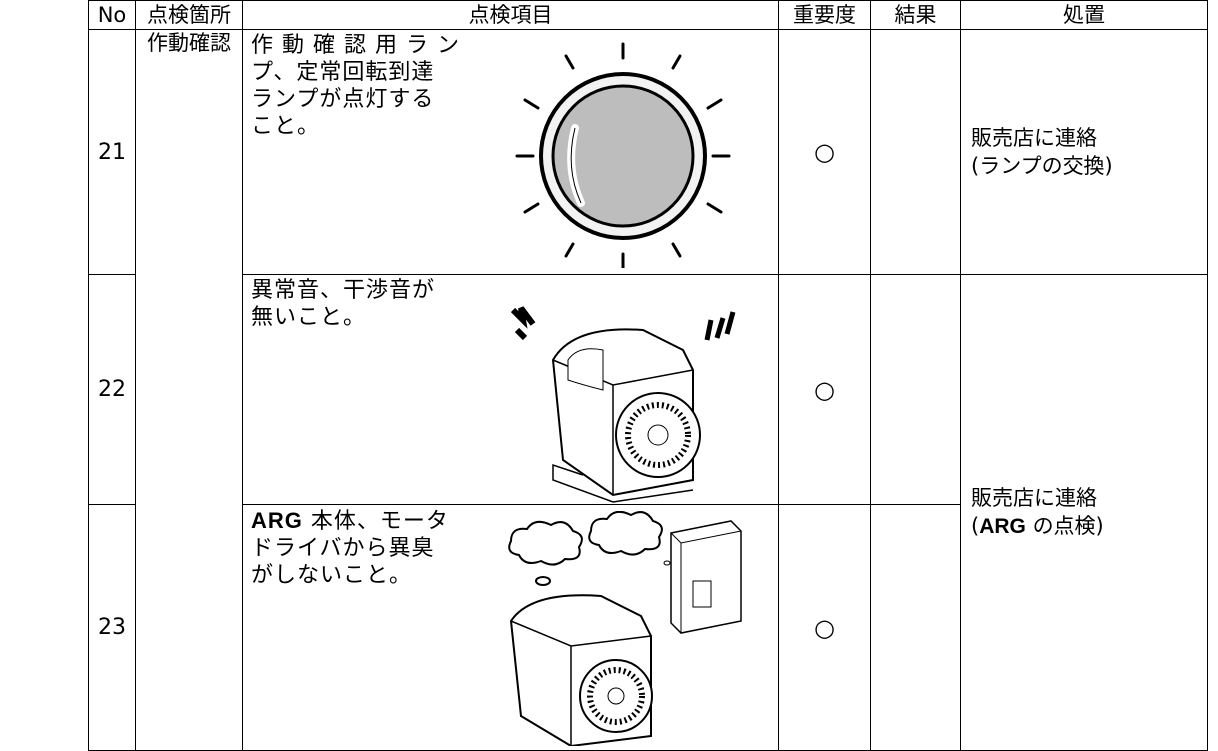 This screenshot has height=751, width=1218. Describe the element at coordinates (112, 152) in the screenshot. I see `no-cell: 21` at that location.